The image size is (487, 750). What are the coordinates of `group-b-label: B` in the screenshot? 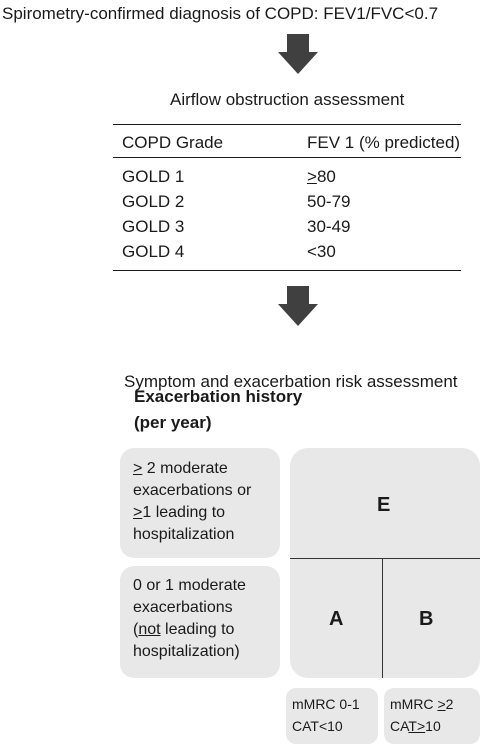 It's located at (426, 619).